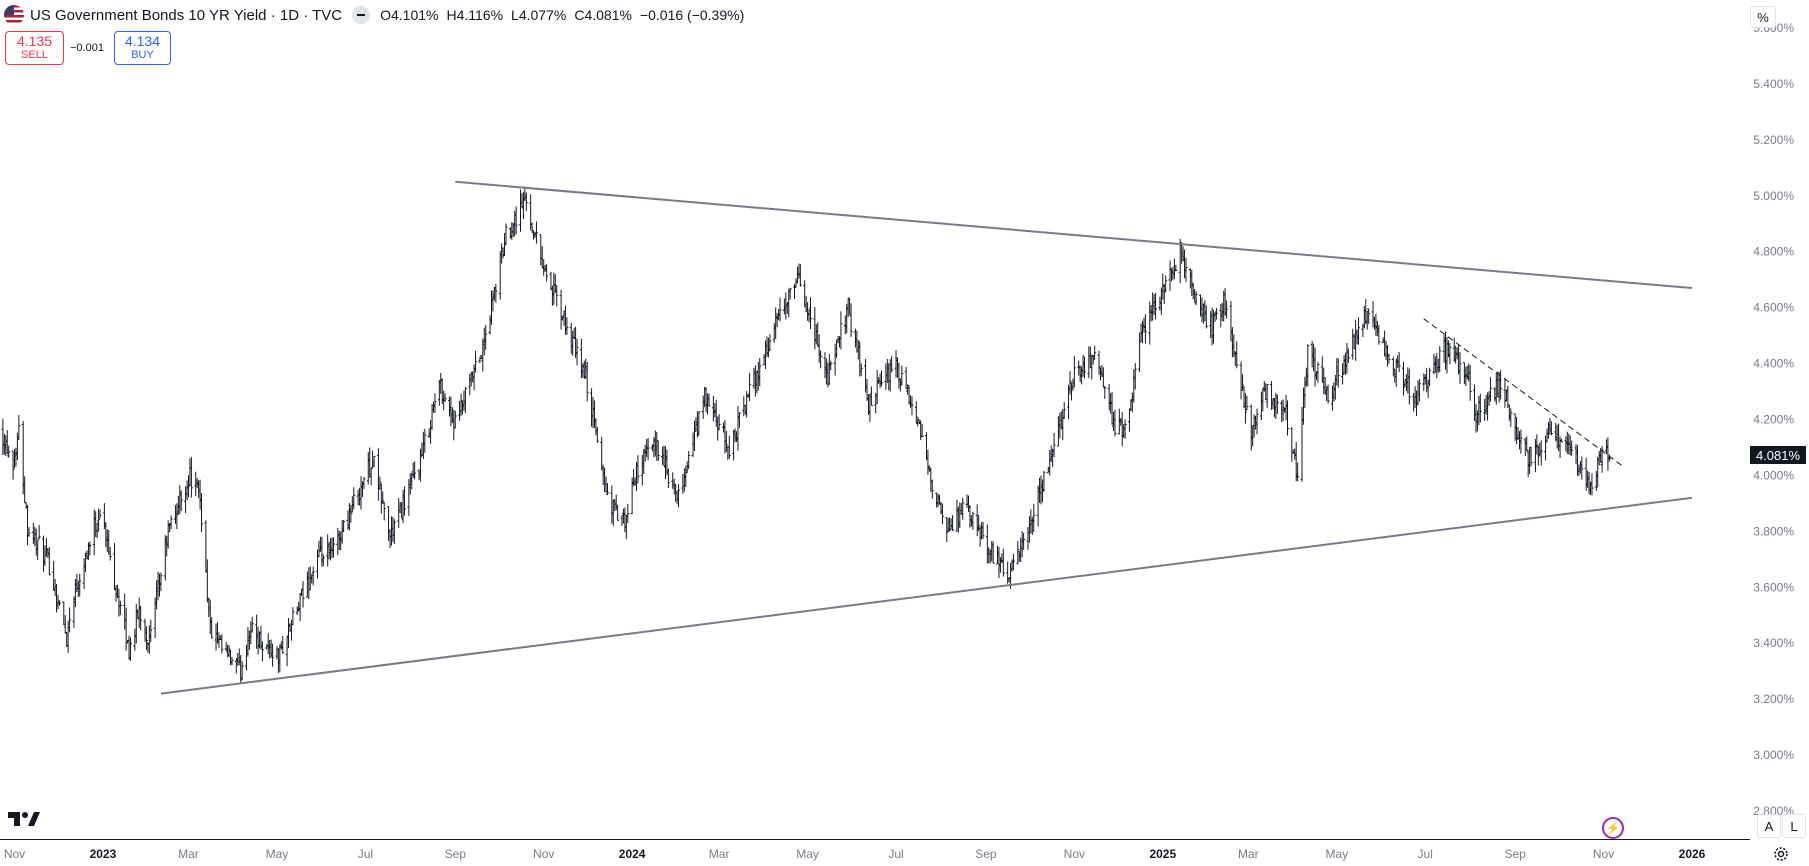 This screenshot has height=866, width=1809. I want to click on tradingview-logo-icon, so click(24, 819).